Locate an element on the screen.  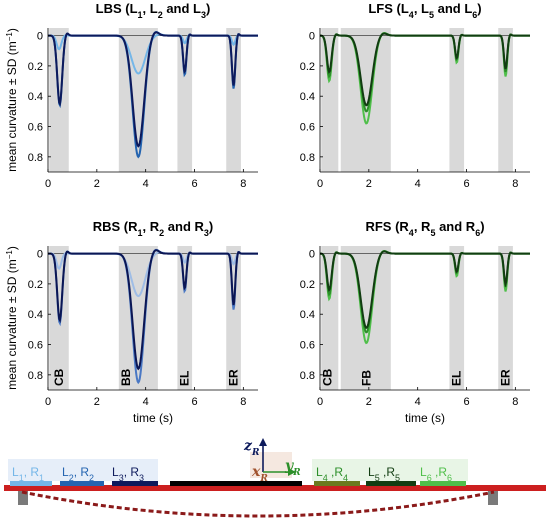
title-part: , R is located at coordinates (422, 226).